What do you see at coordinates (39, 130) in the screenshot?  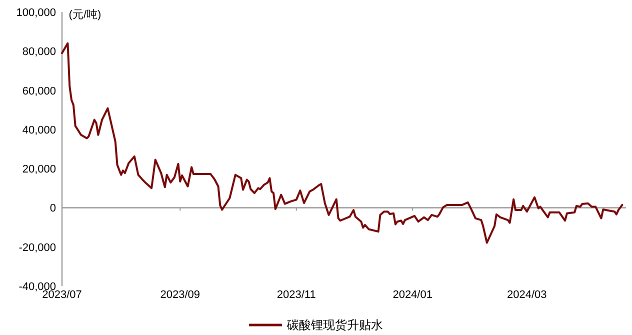 I see `y-tick-label: 40,000` at bounding box center [39, 130].